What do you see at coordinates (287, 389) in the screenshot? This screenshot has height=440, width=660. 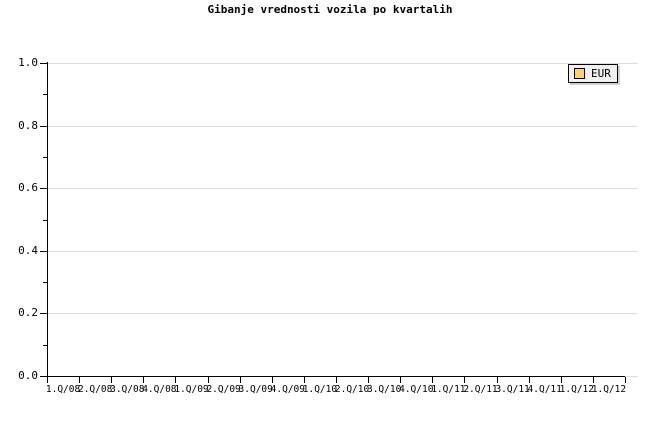 I see `x-axis-tick-label: 4.Q/09` at bounding box center [287, 389].